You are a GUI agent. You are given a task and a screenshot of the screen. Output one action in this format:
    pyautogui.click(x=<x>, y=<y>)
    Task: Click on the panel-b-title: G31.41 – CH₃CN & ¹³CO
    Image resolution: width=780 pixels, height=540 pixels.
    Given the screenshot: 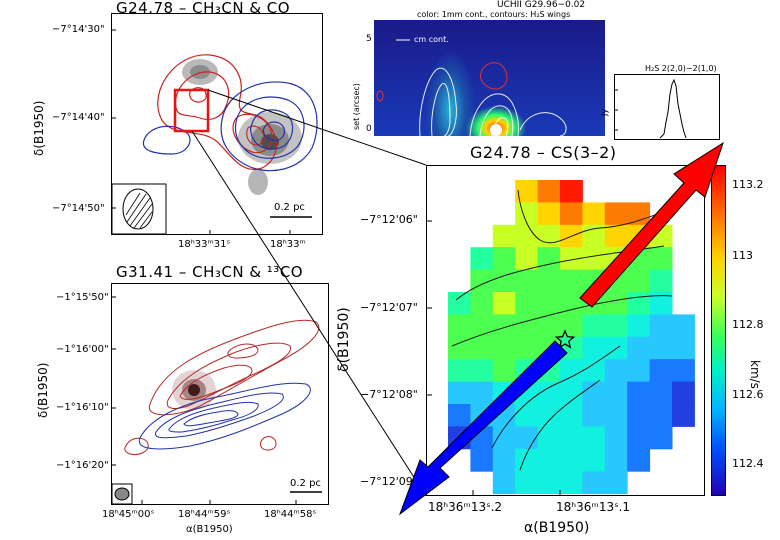 What is the action you would take?
    pyautogui.click(x=210, y=272)
    